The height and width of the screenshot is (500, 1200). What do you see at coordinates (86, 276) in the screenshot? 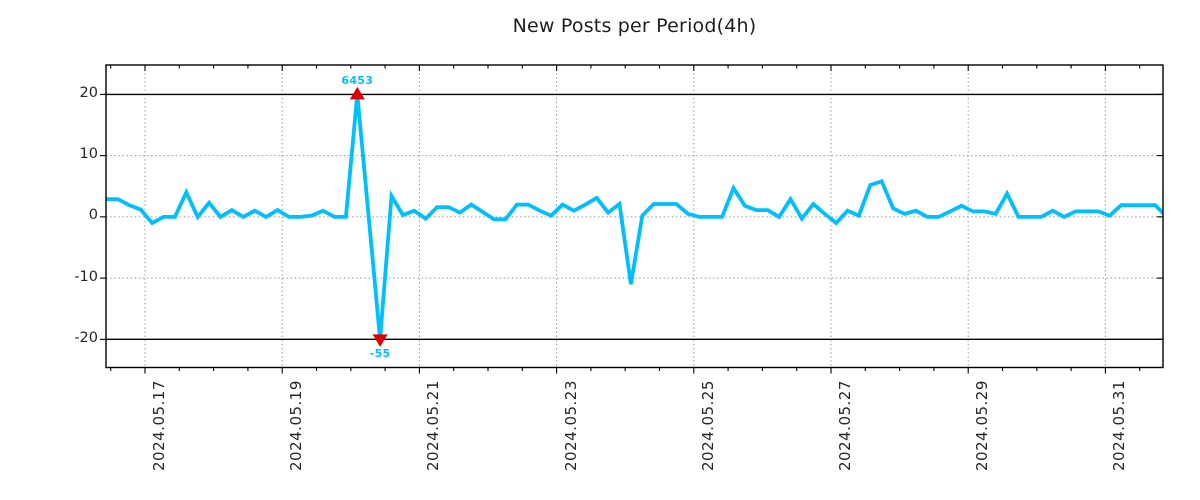
I see `y-tick-label: -10` at bounding box center [86, 276].